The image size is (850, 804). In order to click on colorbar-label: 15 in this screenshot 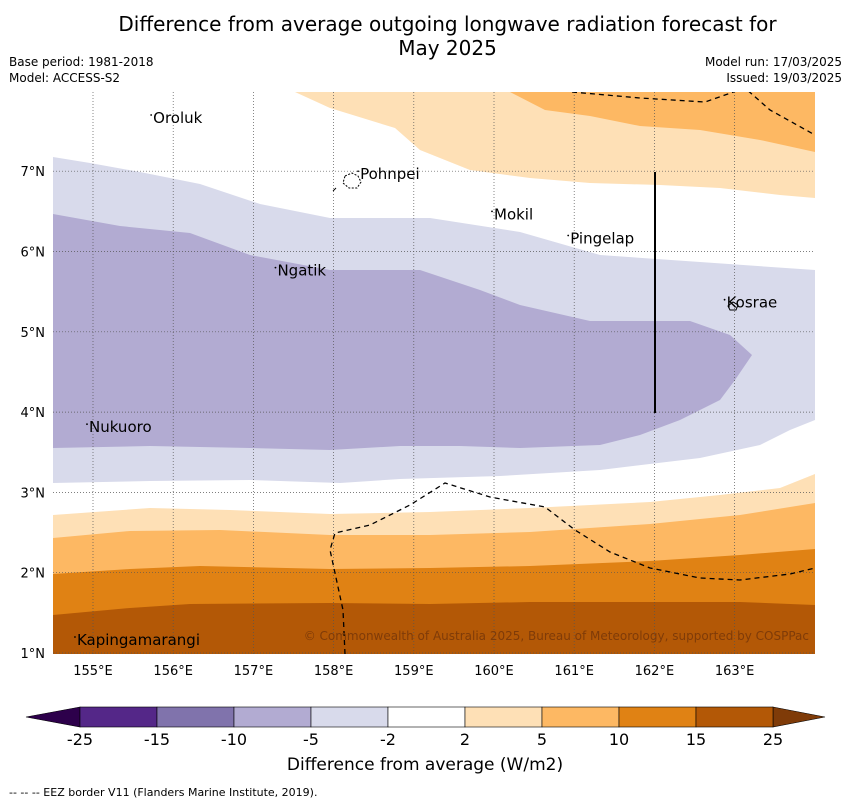, I will do `click(696, 739)`.